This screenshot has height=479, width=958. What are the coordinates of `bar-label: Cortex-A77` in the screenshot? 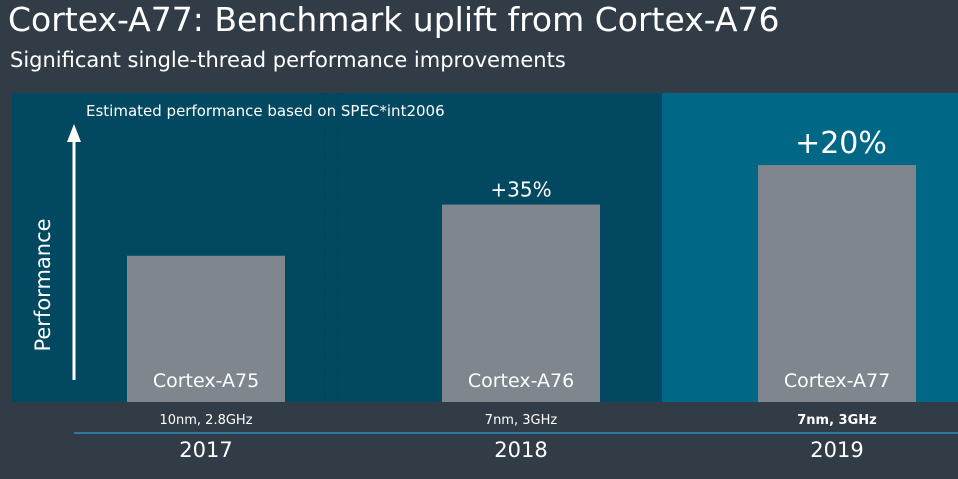 It's located at (837, 381).